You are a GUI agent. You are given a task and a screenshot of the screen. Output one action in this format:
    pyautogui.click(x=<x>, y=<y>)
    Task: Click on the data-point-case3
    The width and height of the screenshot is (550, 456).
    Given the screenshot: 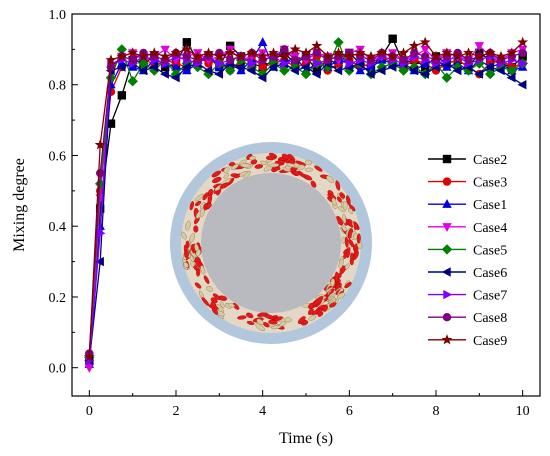 What is the action you would take?
    pyautogui.click(x=262, y=67)
    